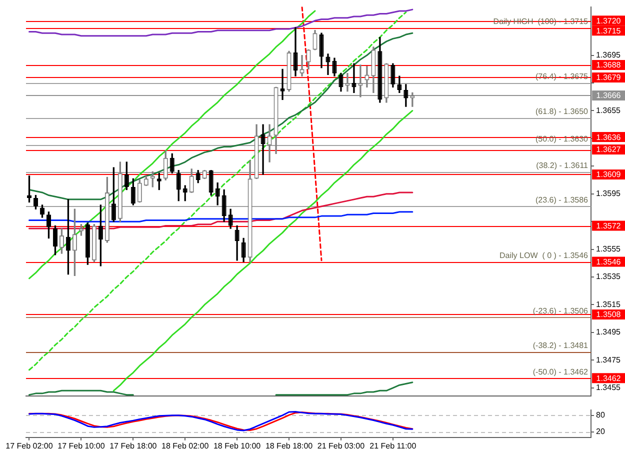 The width and height of the screenshot is (625, 452). What do you see at coordinates (609, 249) in the screenshot?
I see `y-tick-label: 1.3555` at bounding box center [609, 249].